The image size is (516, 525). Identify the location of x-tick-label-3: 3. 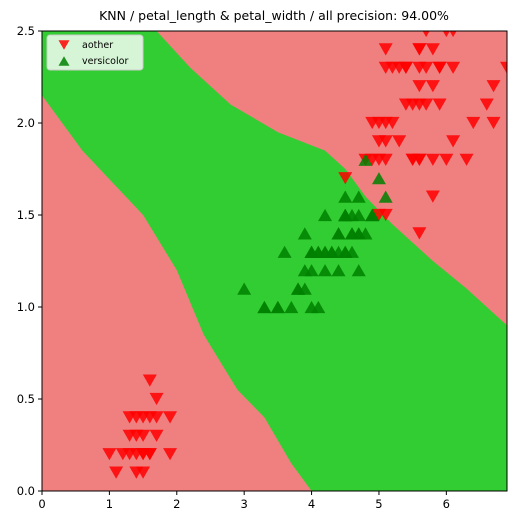
(244, 504).